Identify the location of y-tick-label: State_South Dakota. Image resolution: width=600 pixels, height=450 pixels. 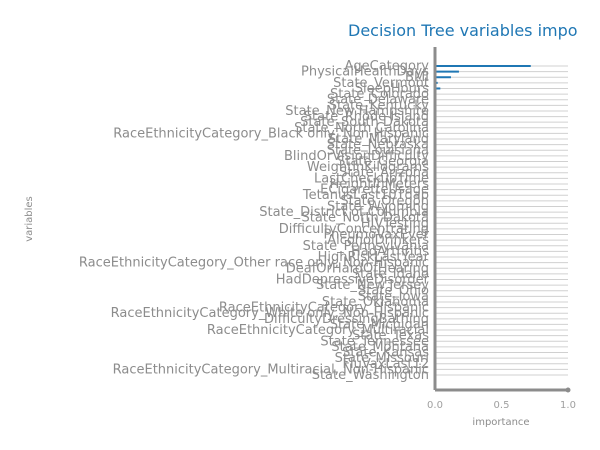
(364, 122).